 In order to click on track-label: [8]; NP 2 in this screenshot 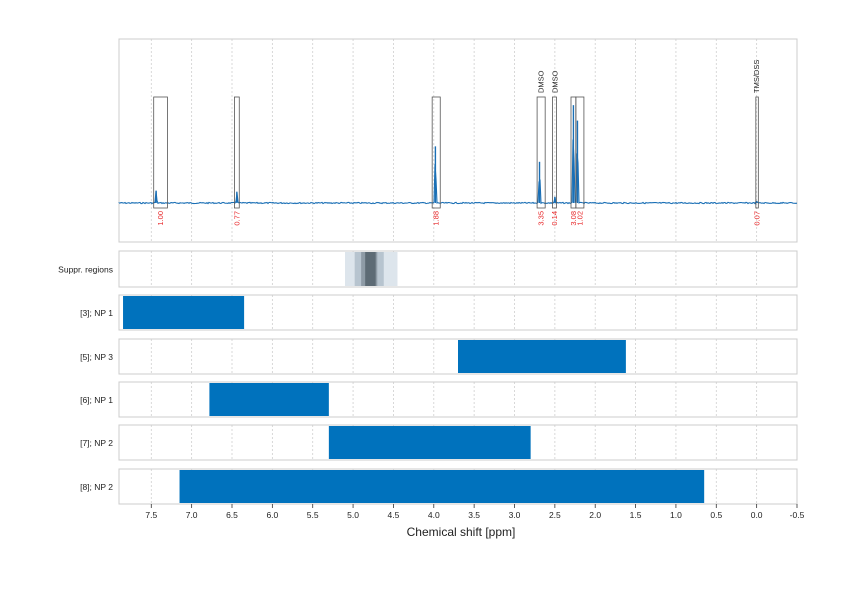, I will do `click(96, 487)`.